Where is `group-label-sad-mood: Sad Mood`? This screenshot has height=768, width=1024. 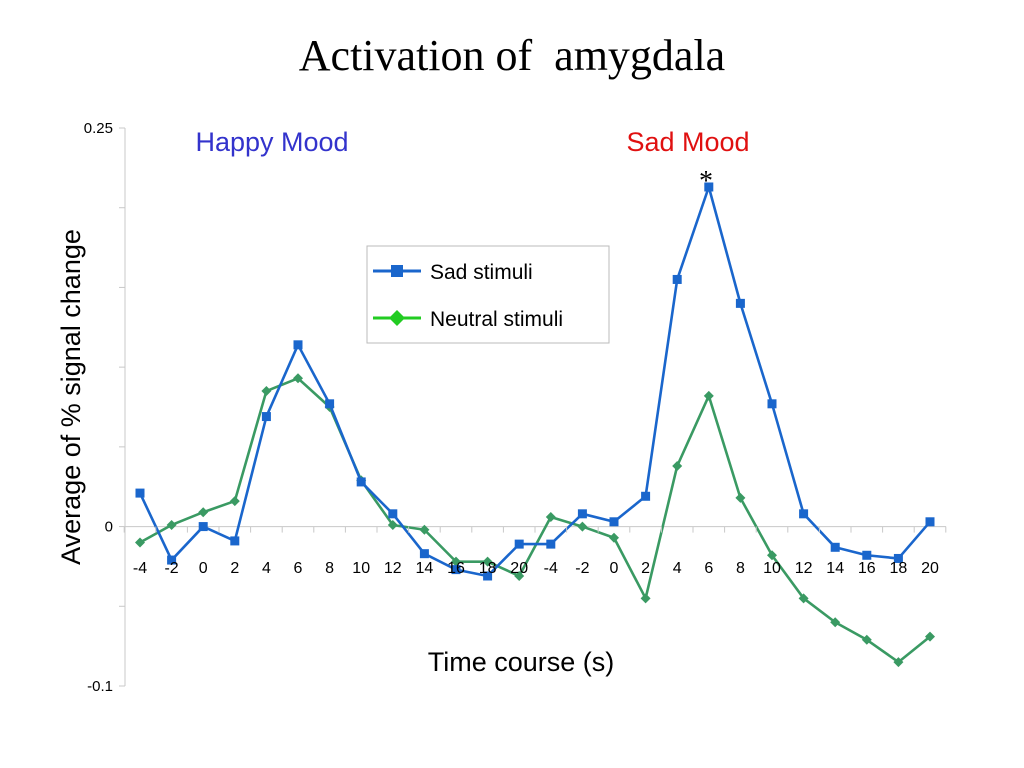 group-label-sad-mood: Sad Mood is located at coordinates (687, 142).